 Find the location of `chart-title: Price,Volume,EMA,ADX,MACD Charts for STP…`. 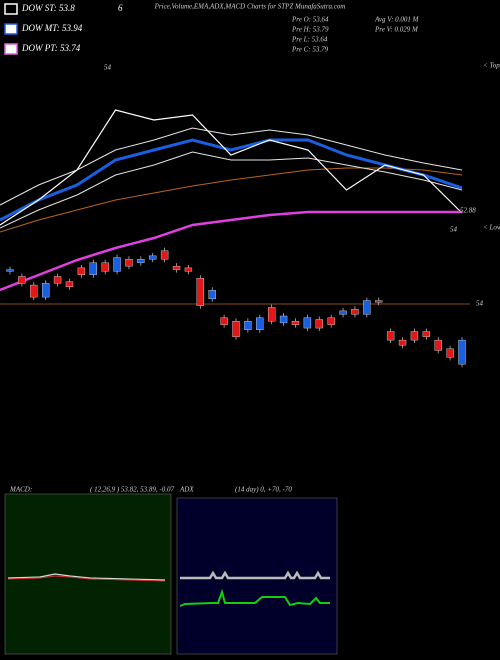

chart-title: Price,Volume,EMA,ADX,MACD Charts for STP… is located at coordinates (250, 7).